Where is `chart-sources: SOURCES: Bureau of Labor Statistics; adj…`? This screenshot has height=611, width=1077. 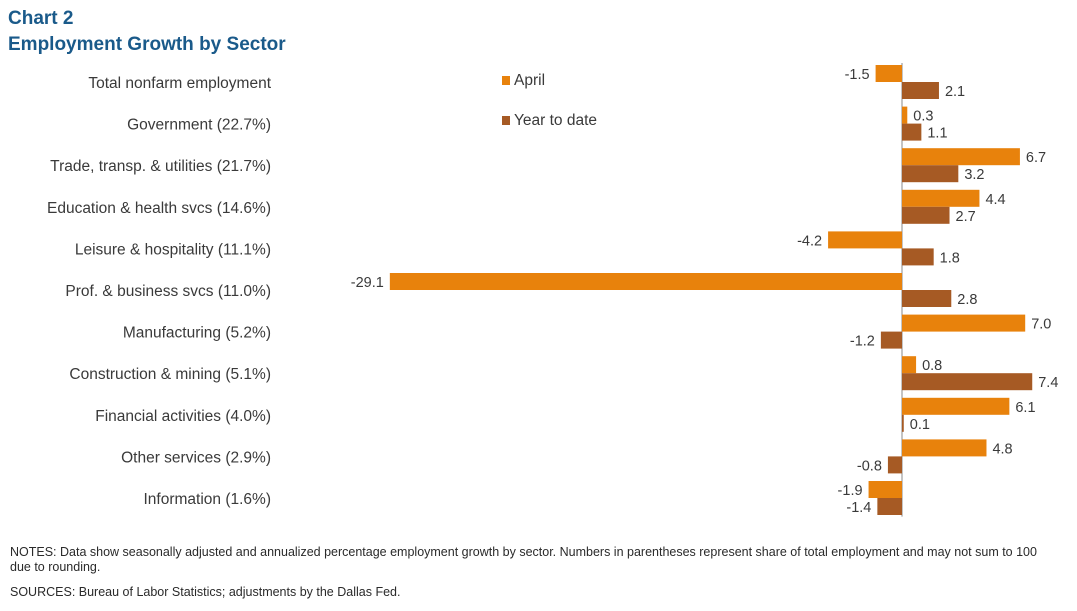 chart-sources: SOURCES: Bureau of Labor Statistics; adj… is located at coordinates (205, 592).